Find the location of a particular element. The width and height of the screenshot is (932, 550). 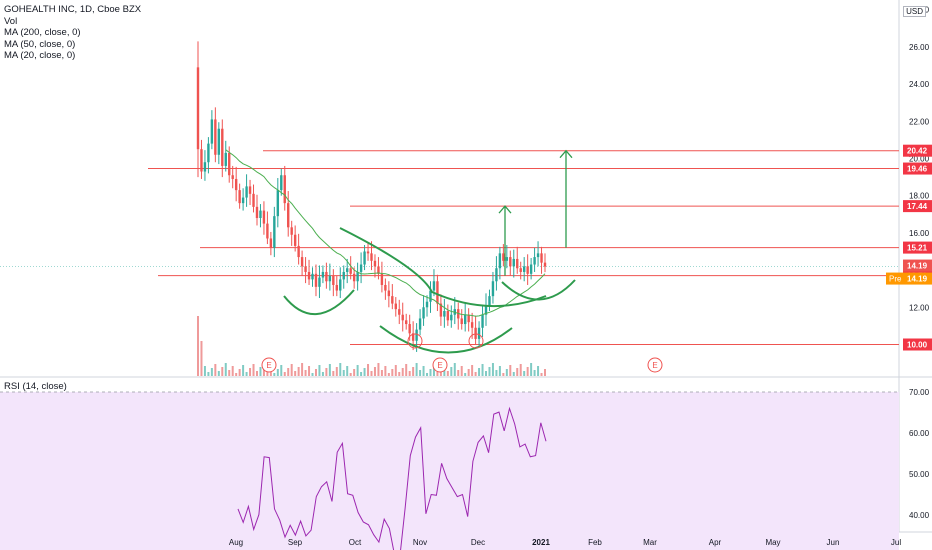

price-tick-label: 26.00 is located at coordinates (919, 47).